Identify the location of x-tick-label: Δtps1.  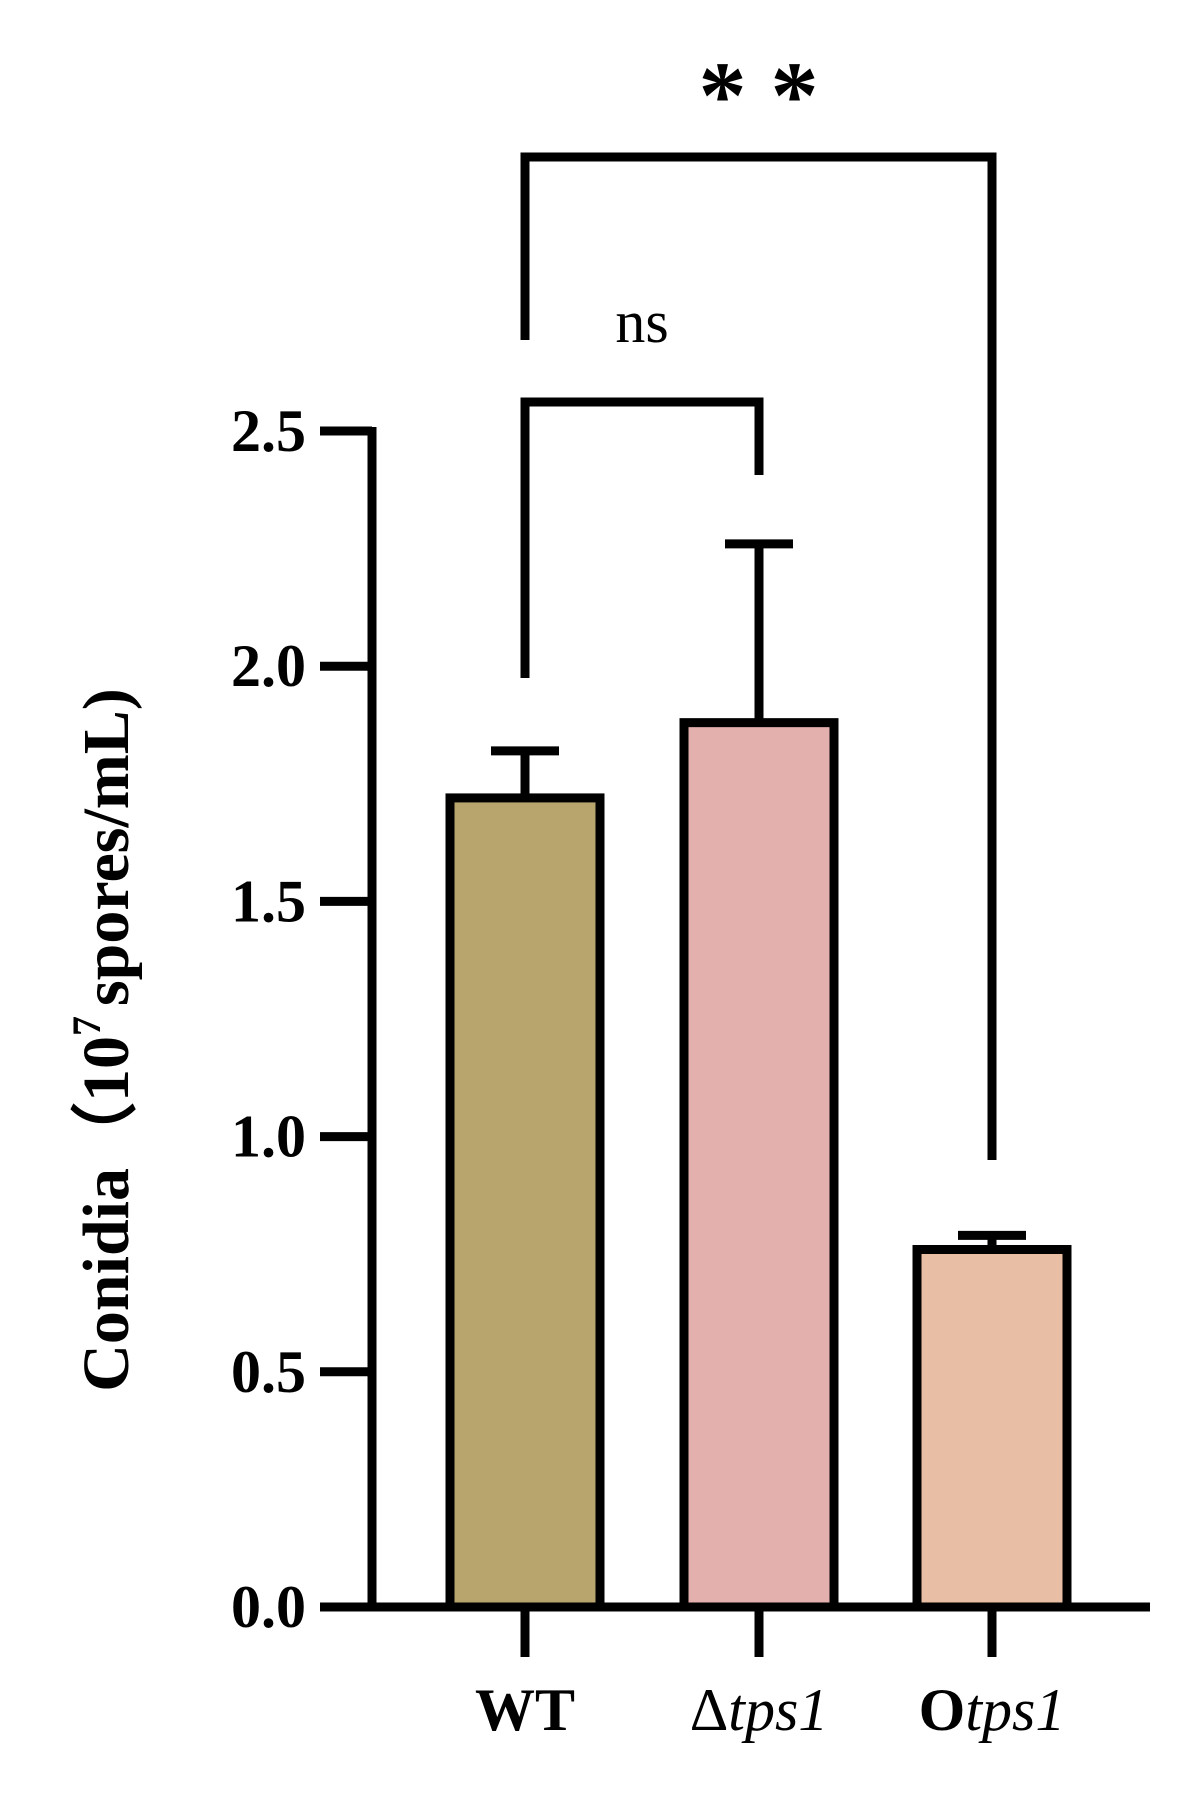
(759, 1710).